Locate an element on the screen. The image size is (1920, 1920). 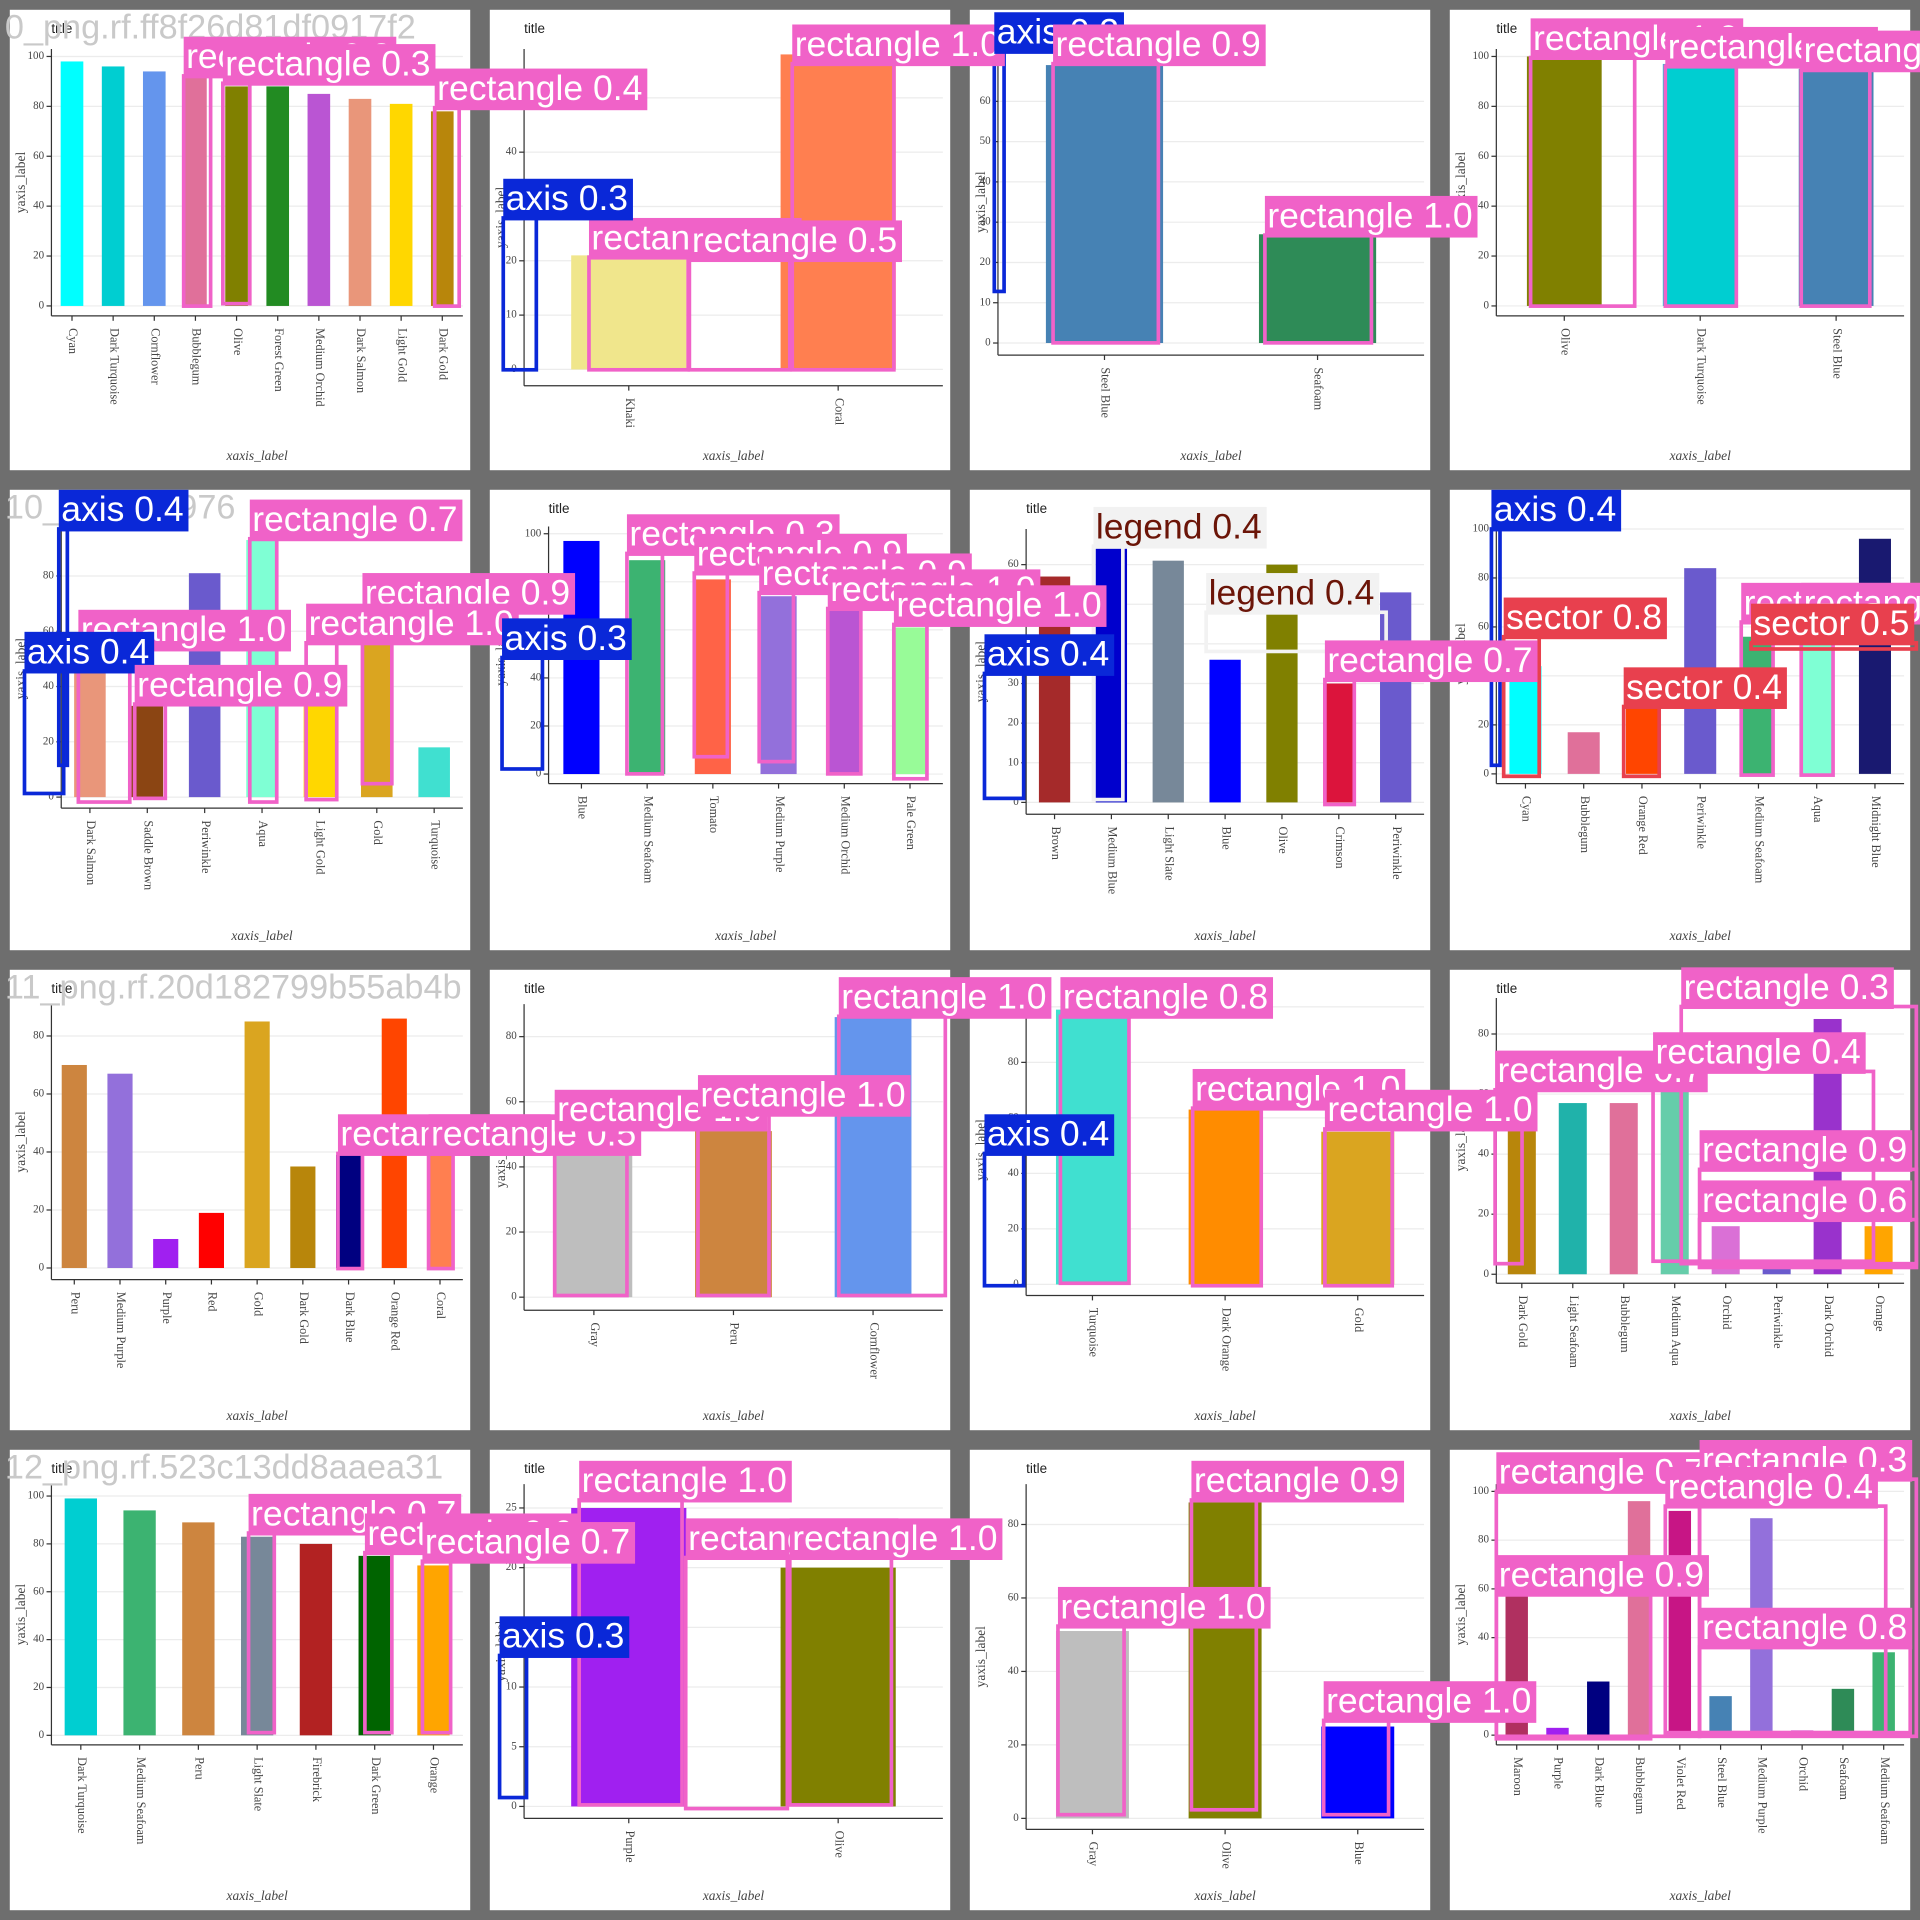
detection-label: rectangle 0.8 is located at coordinates (1804, 1627).